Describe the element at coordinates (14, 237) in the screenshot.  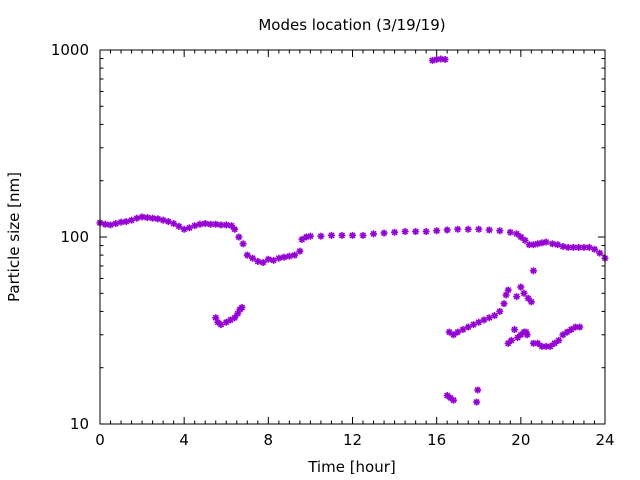
I see `y-axis-label: Particle size [nm]` at that location.